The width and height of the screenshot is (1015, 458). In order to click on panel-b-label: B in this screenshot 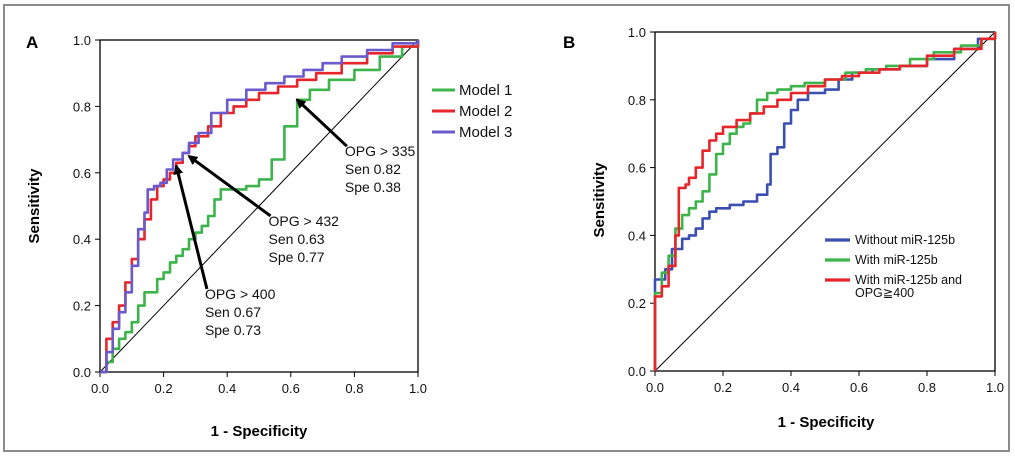, I will do `click(569, 42)`.